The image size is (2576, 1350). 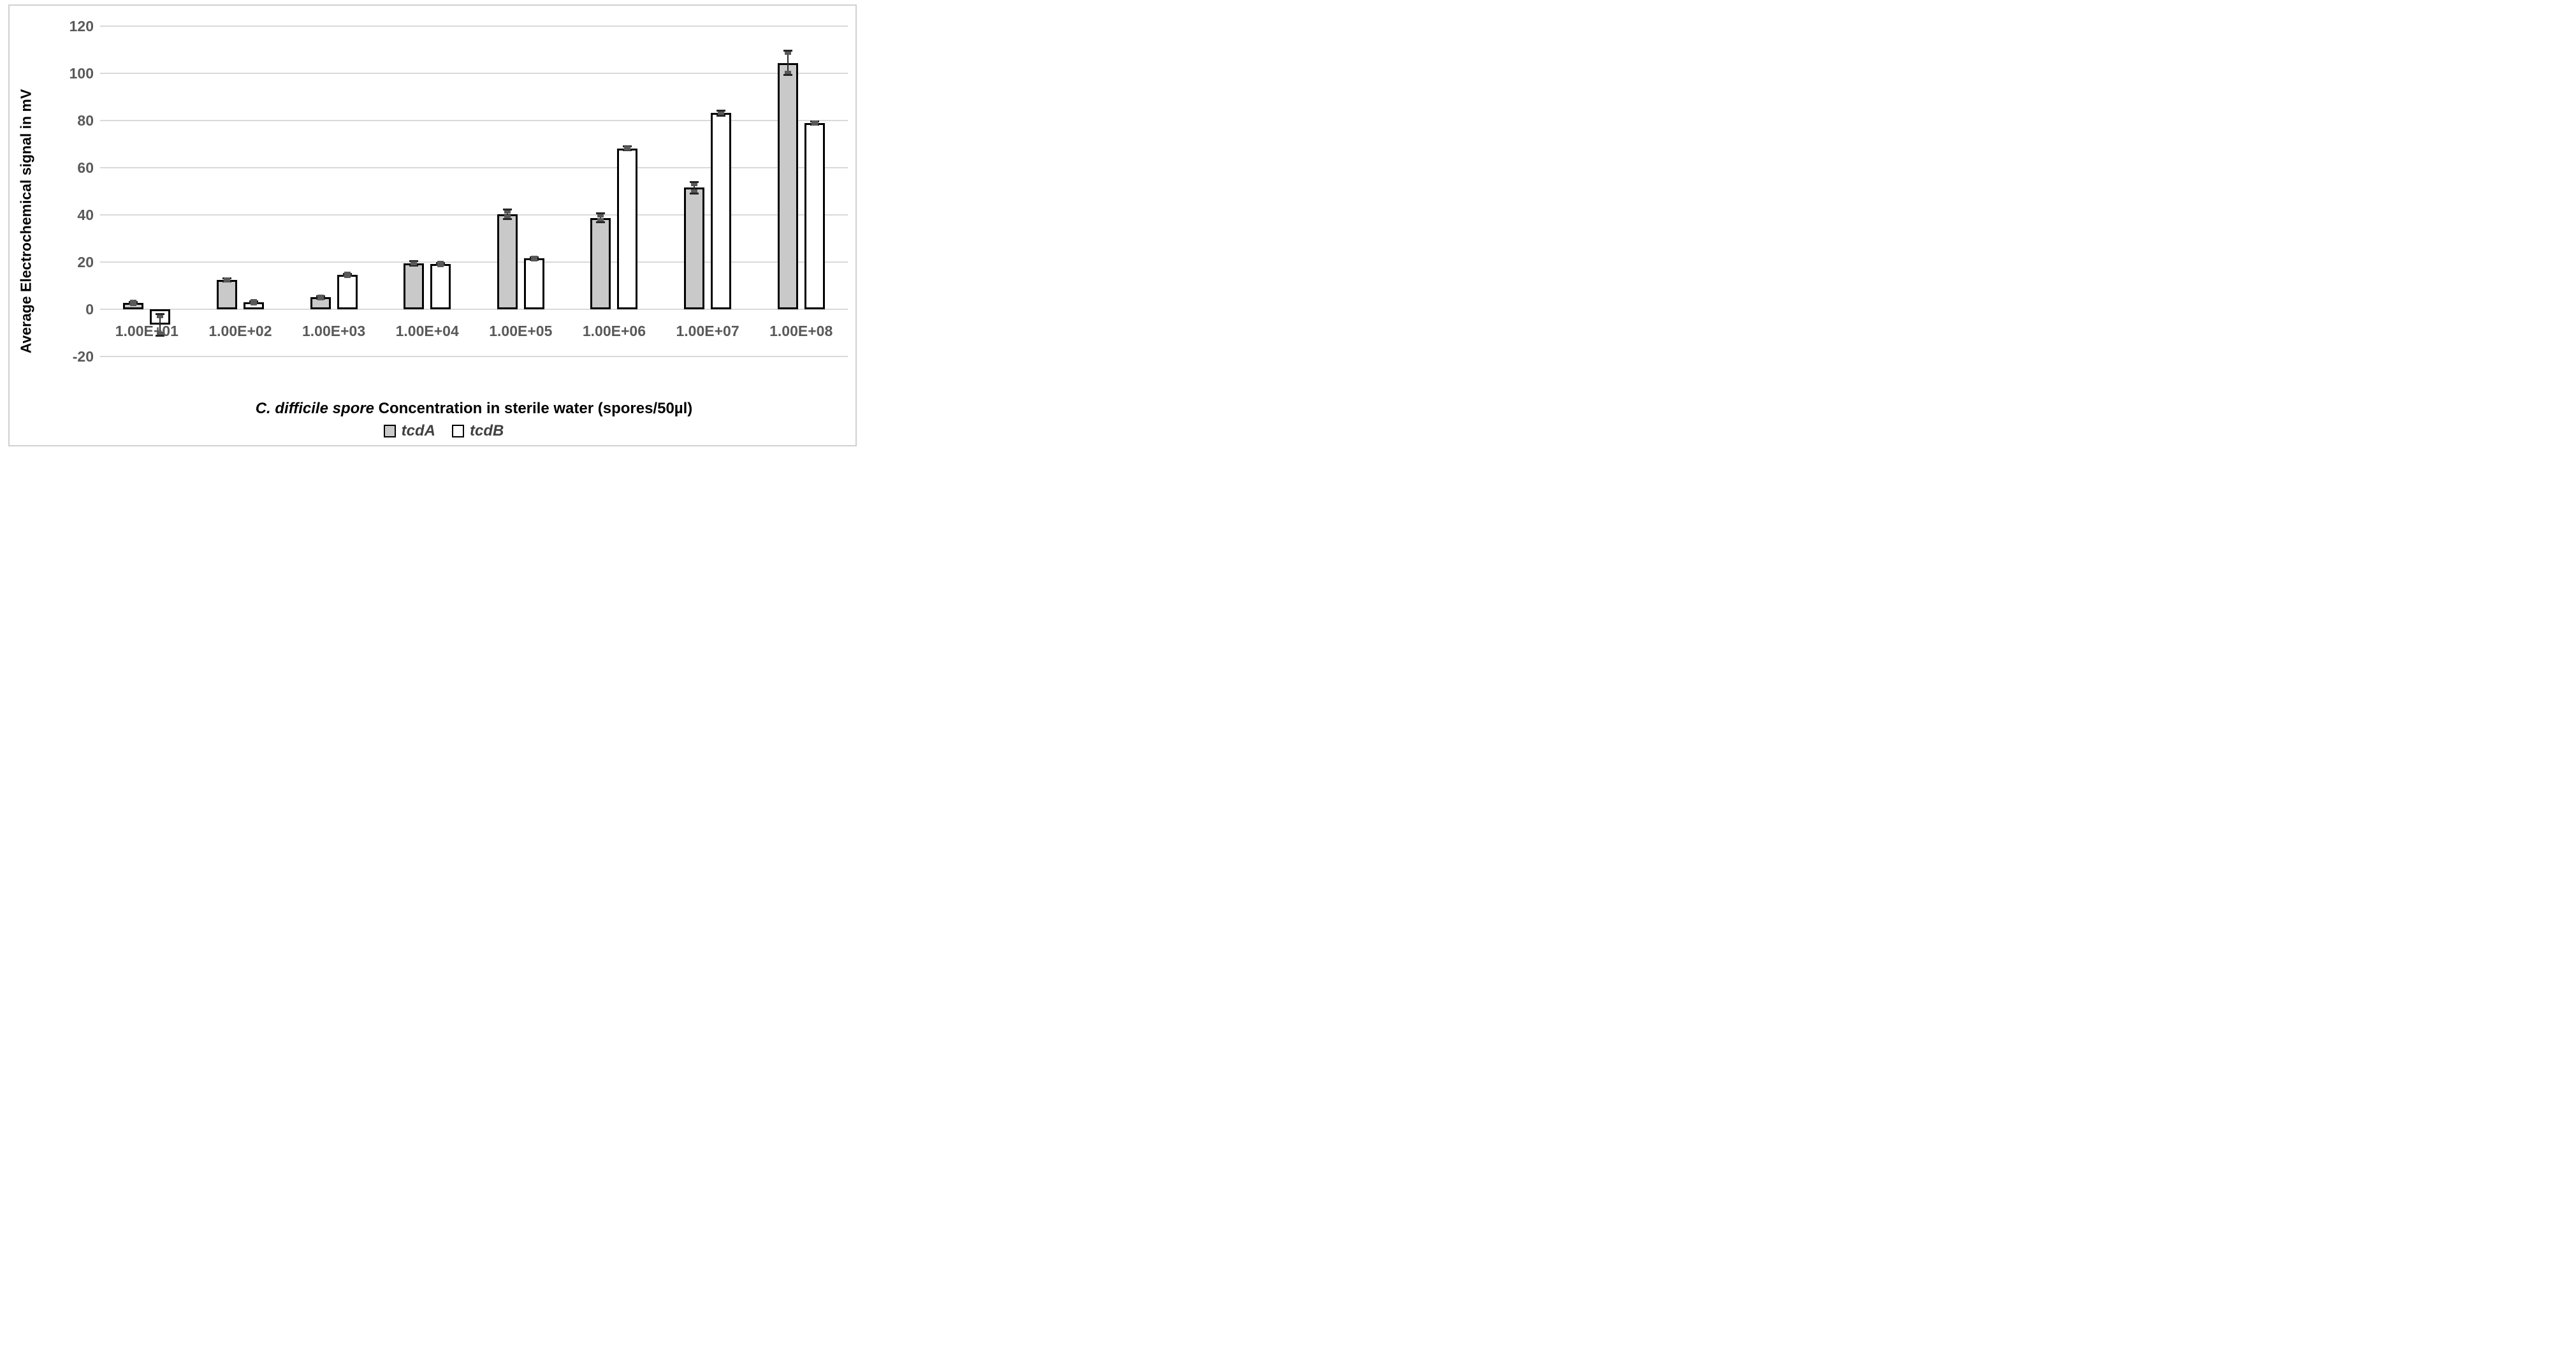 What do you see at coordinates (81, 73) in the screenshot?
I see `y-axis-tick-label: 100` at bounding box center [81, 73].